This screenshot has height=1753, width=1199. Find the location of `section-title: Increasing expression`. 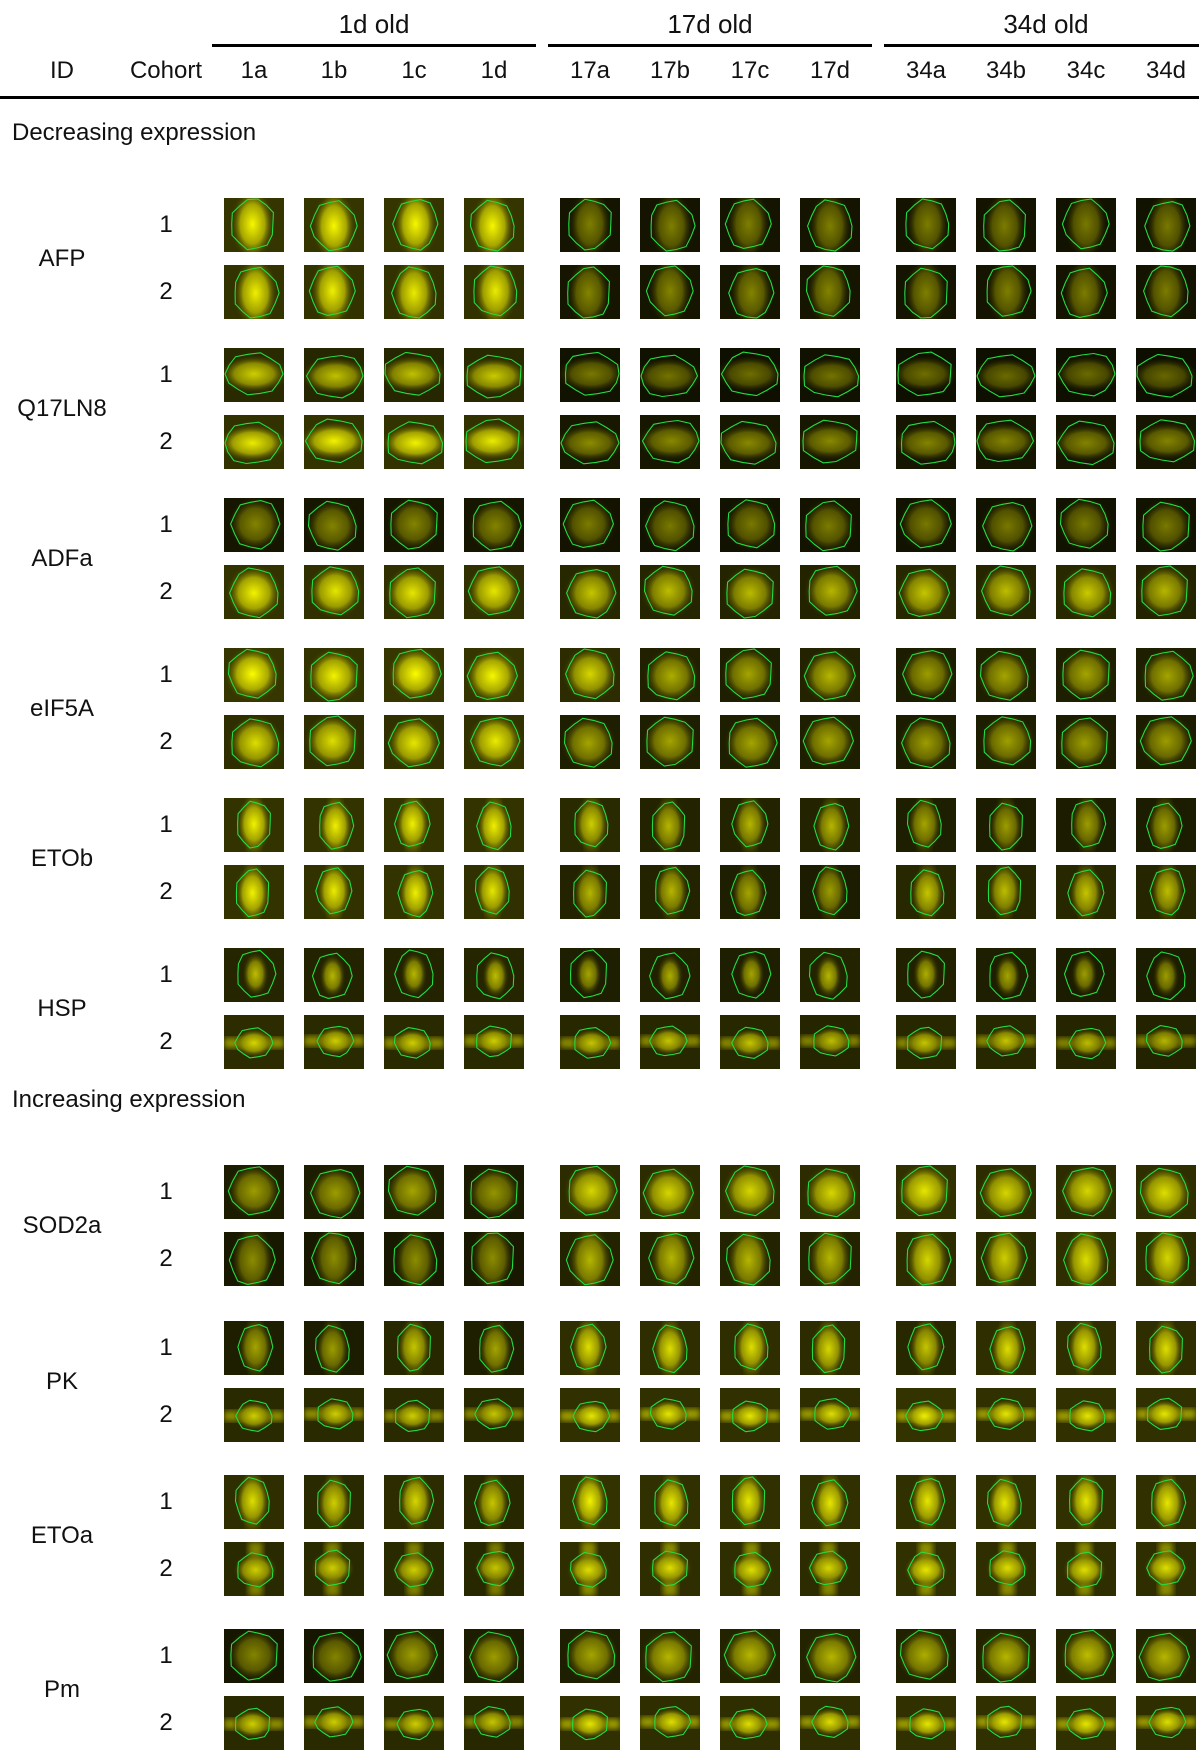

section-title: Increasing expression is located at coordinates (129, 1099).